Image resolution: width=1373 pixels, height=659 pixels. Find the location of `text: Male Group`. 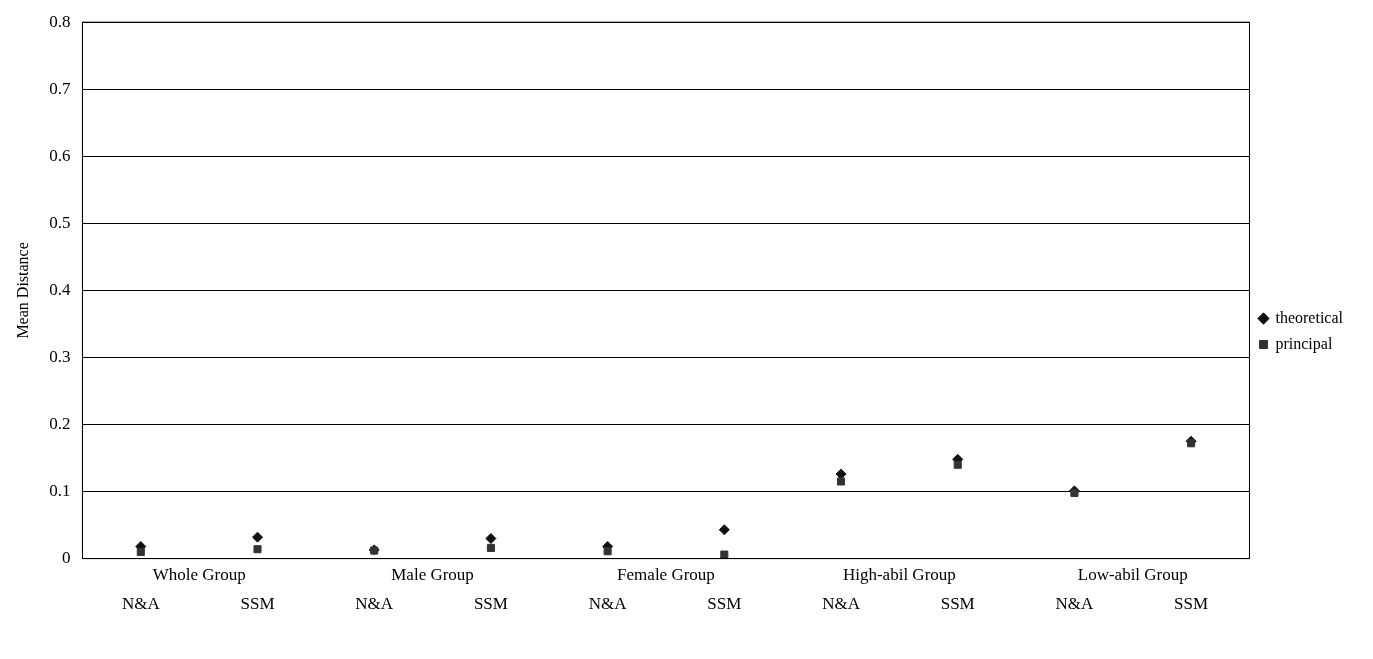

text: Male Group is located at coordinates (432, 574).